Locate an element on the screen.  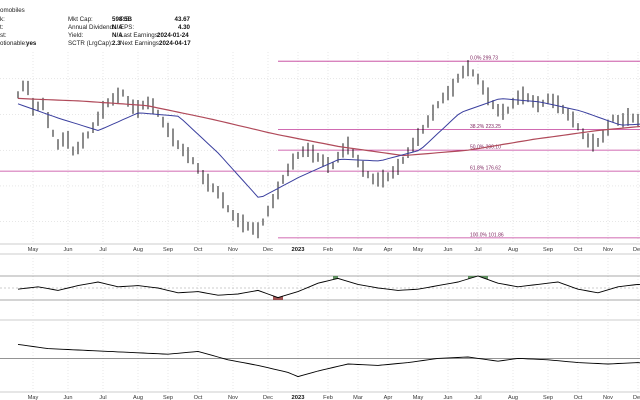
header-right-value-2: 2024-01-24 is located at coordinates (173, 35).